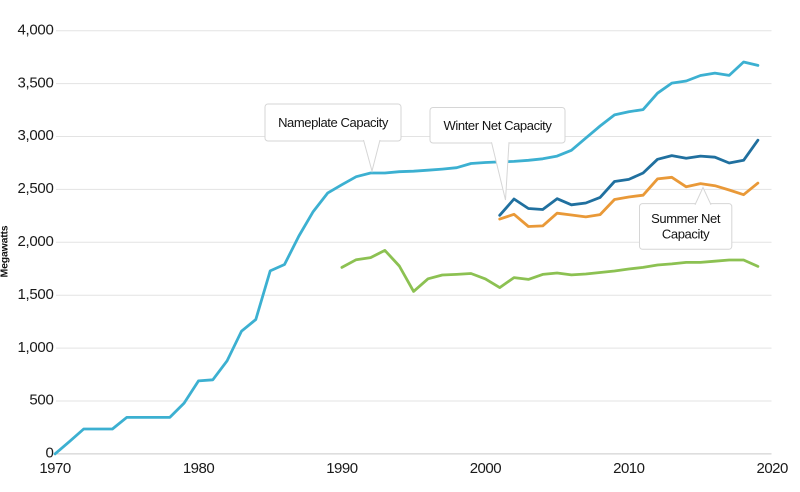 Image resolution: width=800 pixels, height=492 pixels. Describe the element at coordinates (773, 468) in the screenshot. I see `svg-text: 2020` at that location.